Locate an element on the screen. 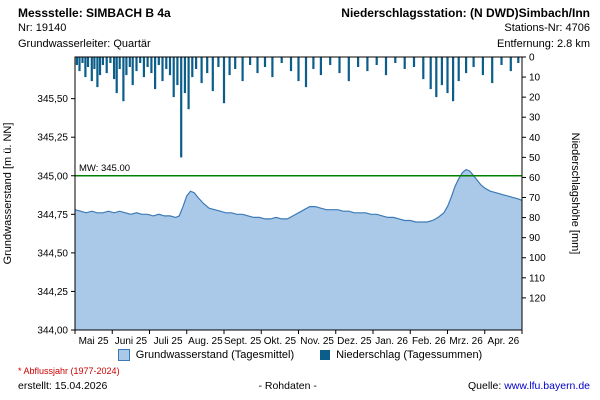 The image size is (600, 400). svg-text: 345,25 is located at coordinates (52, 138).